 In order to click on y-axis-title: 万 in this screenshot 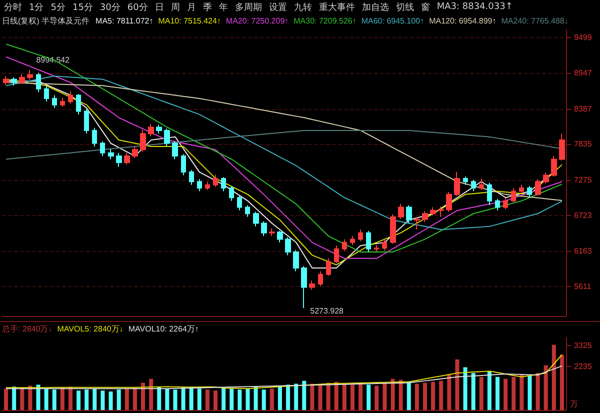, I will do `click(574, 404)`.